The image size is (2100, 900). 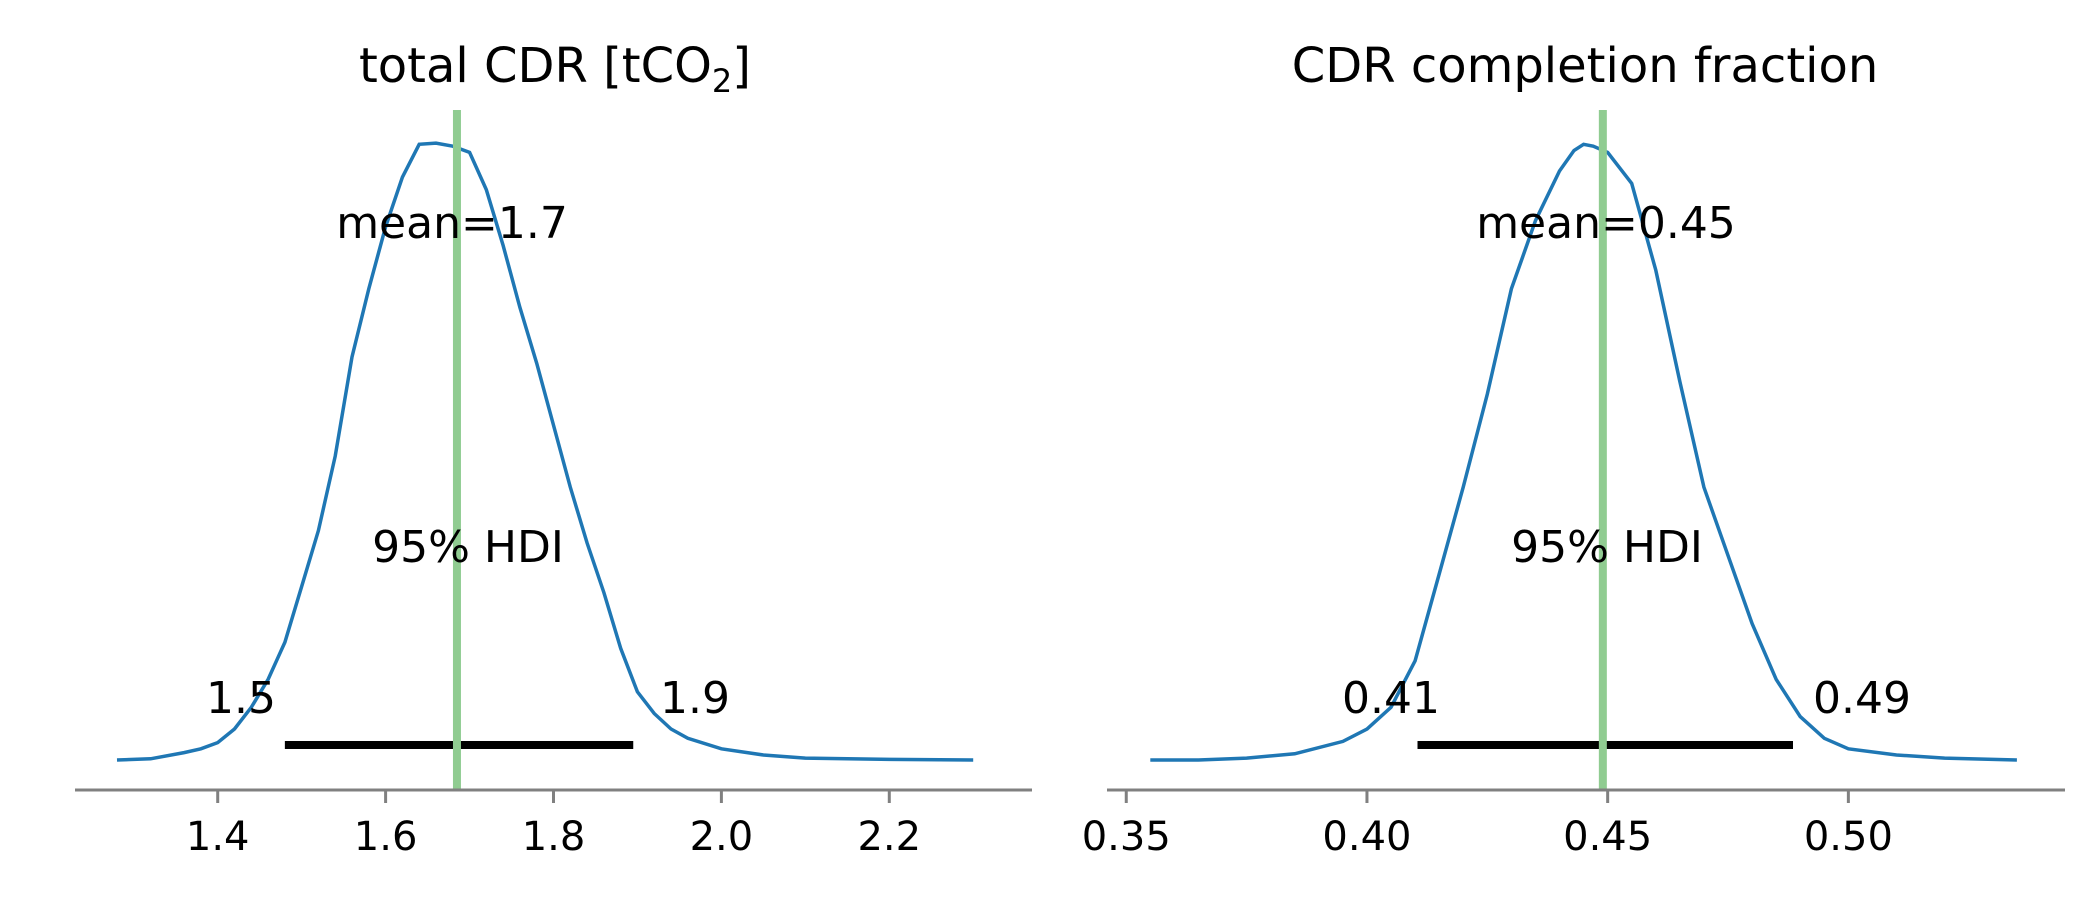 What do you see at coordinates (555, 69) in the screenshot?
I see `chart-title: total CDR [tCO2]` at bounding box center [555, 69].